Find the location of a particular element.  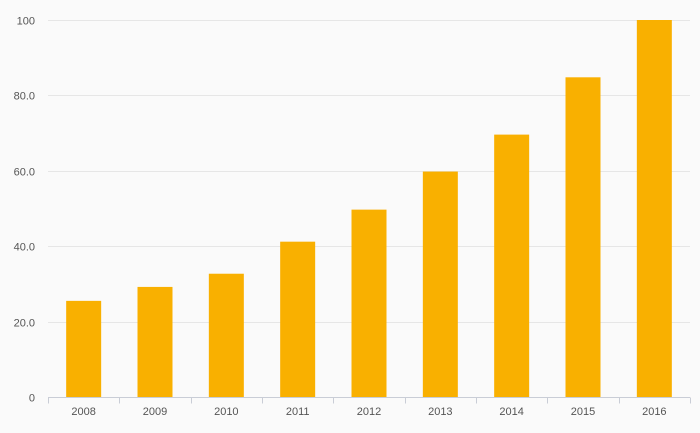

x-tick-label: 2012 is located at coordinates (369, 412).